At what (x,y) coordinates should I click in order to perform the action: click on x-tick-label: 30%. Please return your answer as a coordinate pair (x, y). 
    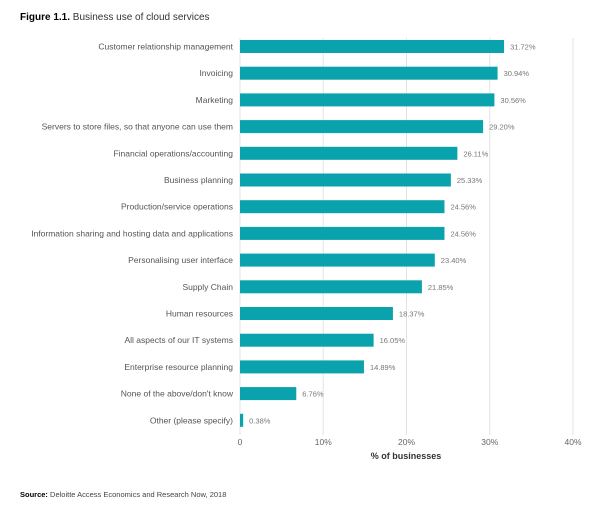
    Looking at the image, I should click on (489, 442).